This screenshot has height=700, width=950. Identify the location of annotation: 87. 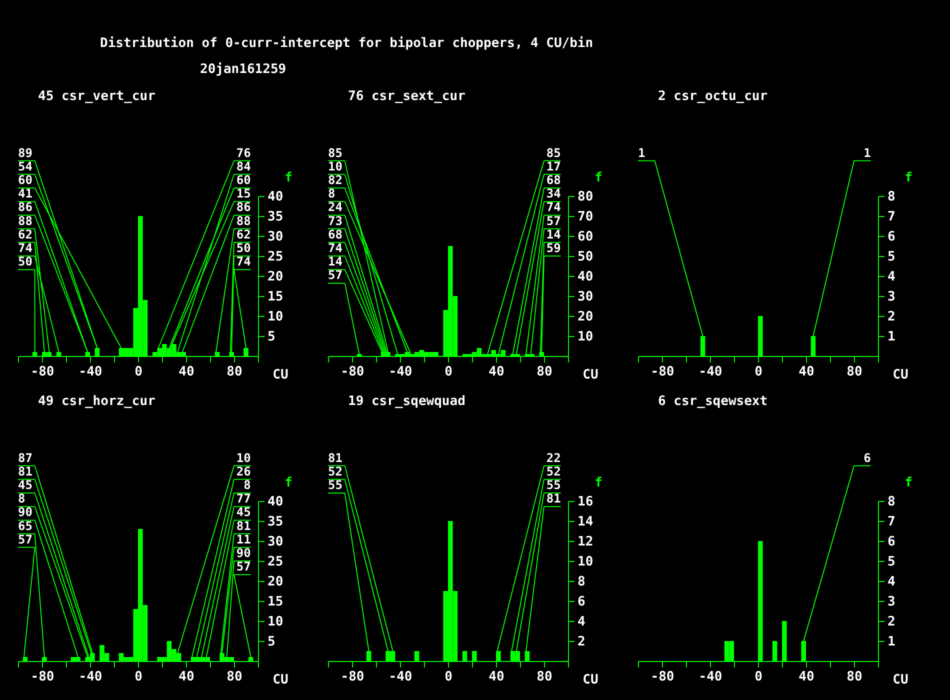
(25, 457).